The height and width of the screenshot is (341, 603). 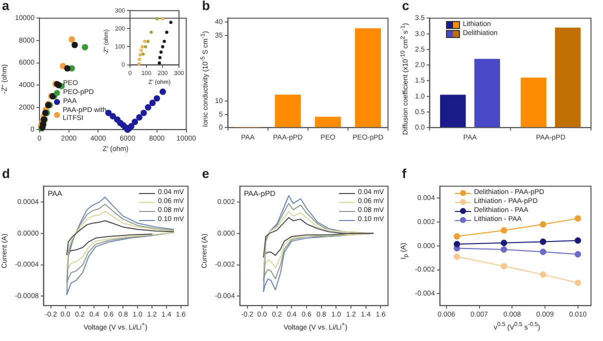 I want to click on text: a, so click(x=6, y=6).